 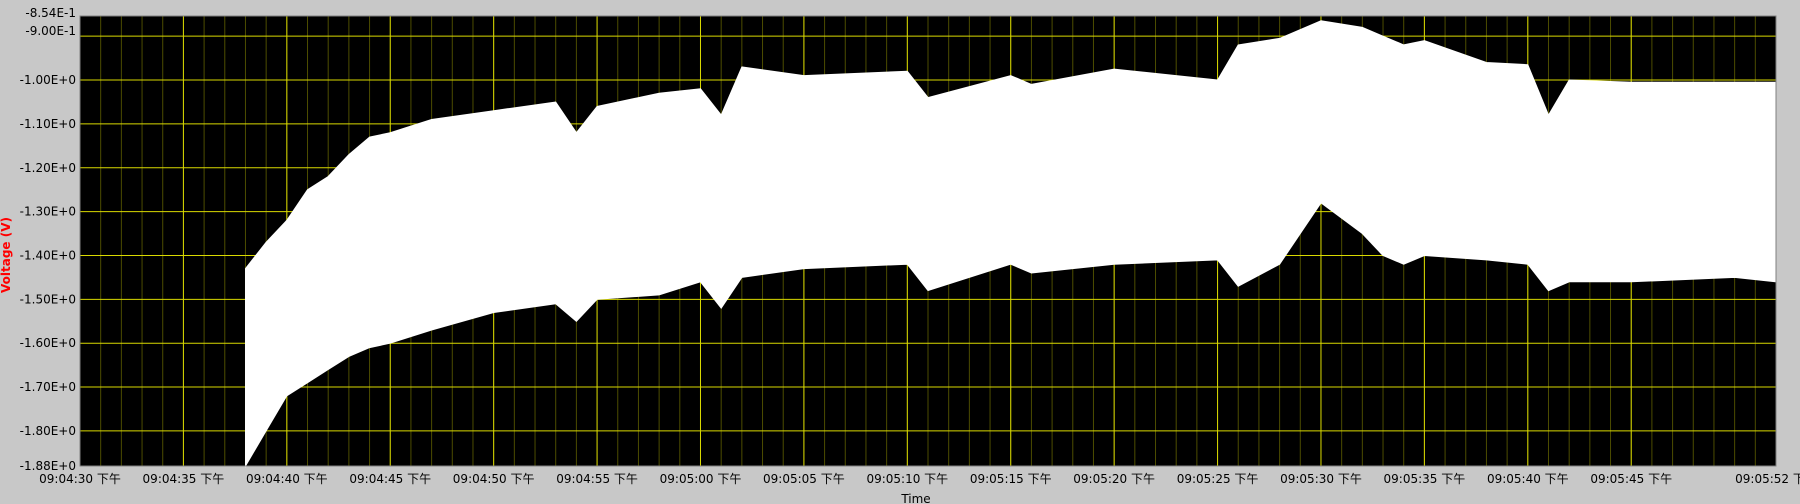 What do you see at coordinates (390, 479) in the screenshot?
I see `x-tick-label: 09:04:45 下午` at bounding box center [390, 479].